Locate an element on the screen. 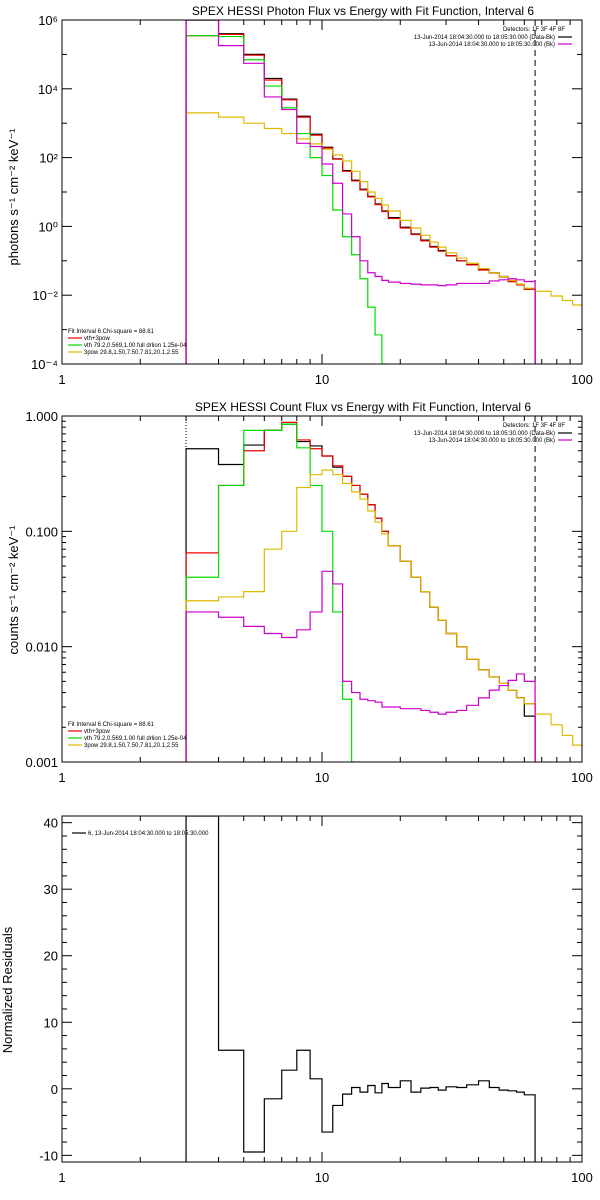  y-tick-label: 10⁻² is located at coordinates (45, 295).